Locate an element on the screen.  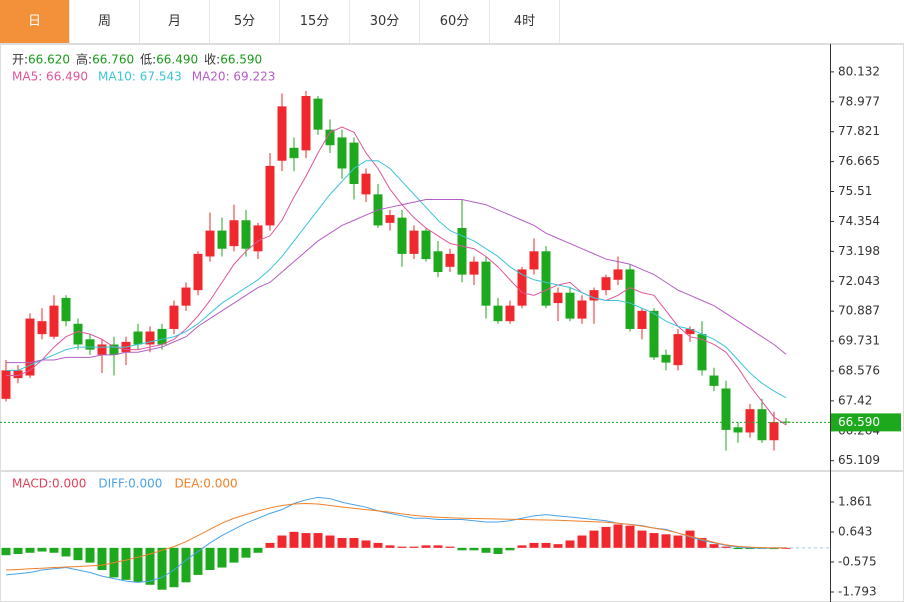
y-tick-label: -0.575 is located at coordinates (857, 562).